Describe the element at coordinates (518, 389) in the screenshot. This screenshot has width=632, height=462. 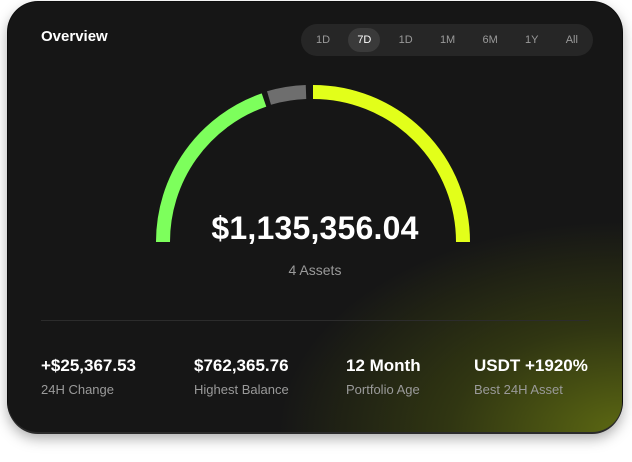
I see `stat-label: Best 24H Asset` at that location.